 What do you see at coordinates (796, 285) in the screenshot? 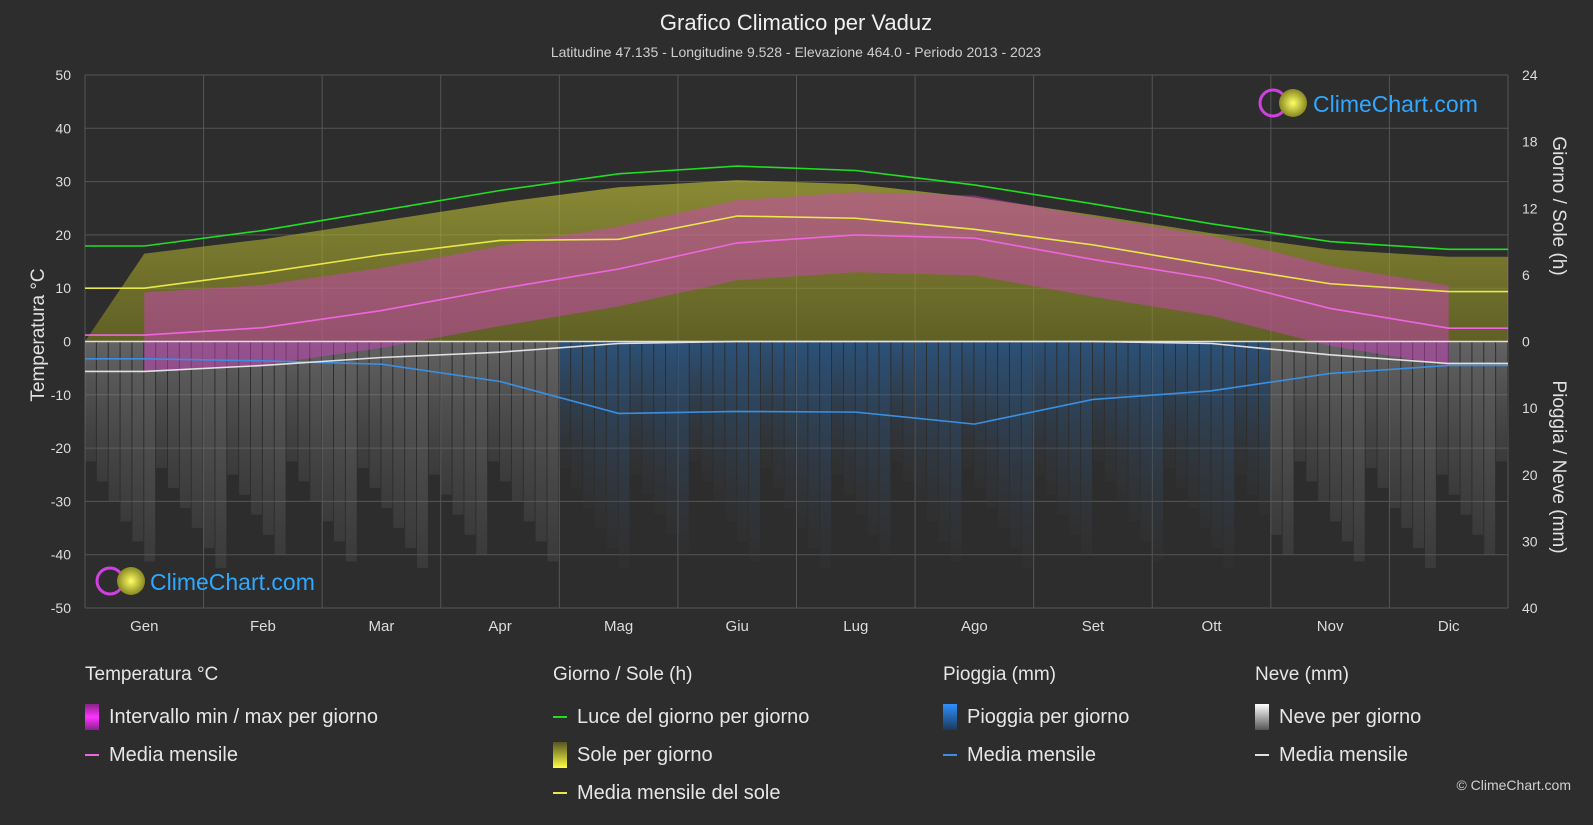
I see `temp-mean-line` at bounding box center [796, 285].